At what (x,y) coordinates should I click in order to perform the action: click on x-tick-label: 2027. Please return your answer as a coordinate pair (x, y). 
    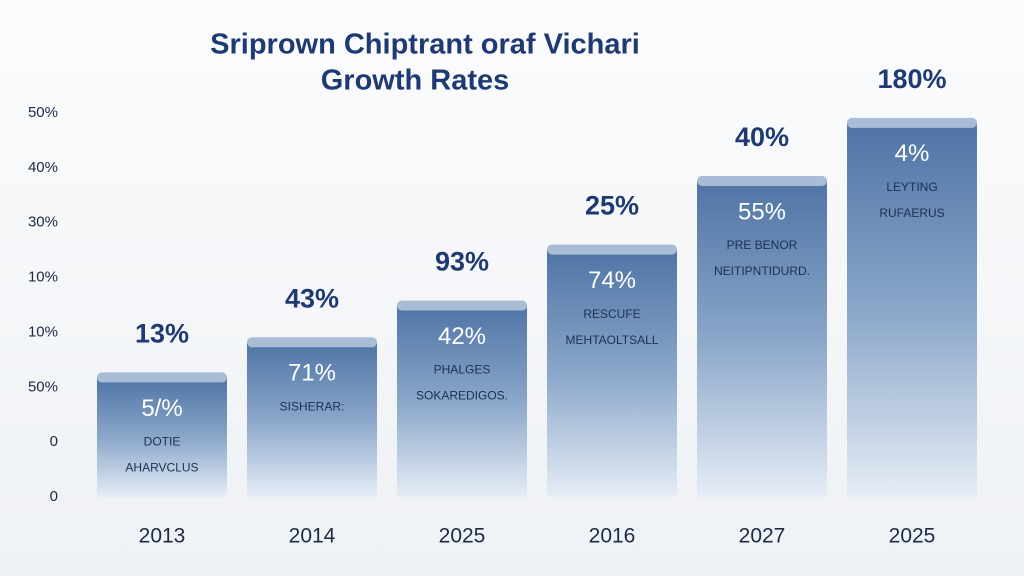
    Looking at the image, I should click on (762, 536).